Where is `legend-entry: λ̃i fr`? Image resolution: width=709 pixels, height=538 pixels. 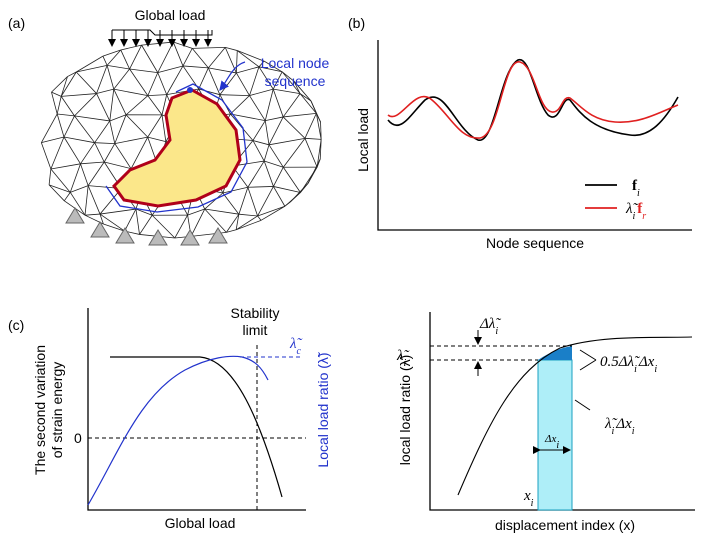
legend-entry: λ̃i fr is located at coordinates (635, 211).